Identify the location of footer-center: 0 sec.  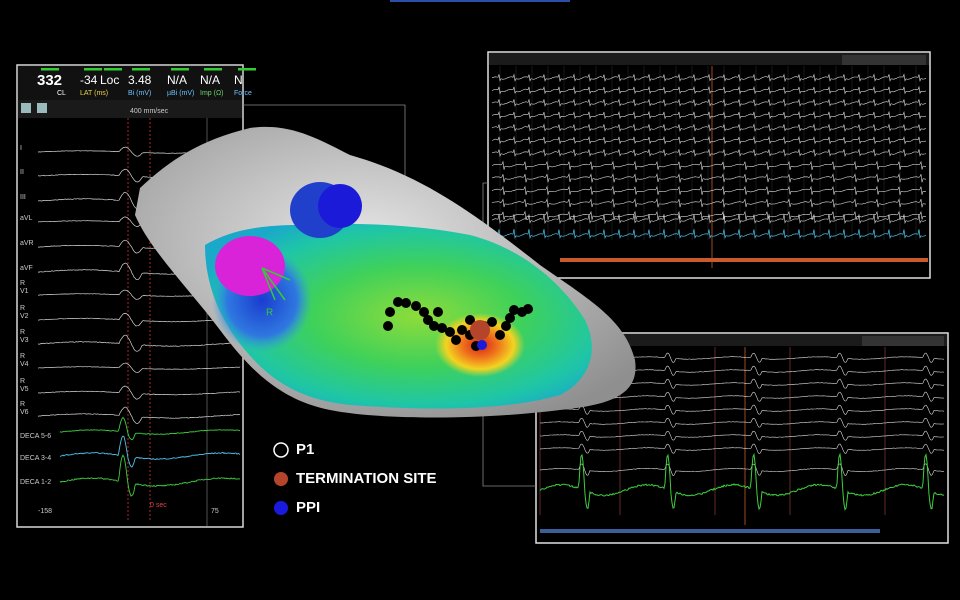
(158, 505).